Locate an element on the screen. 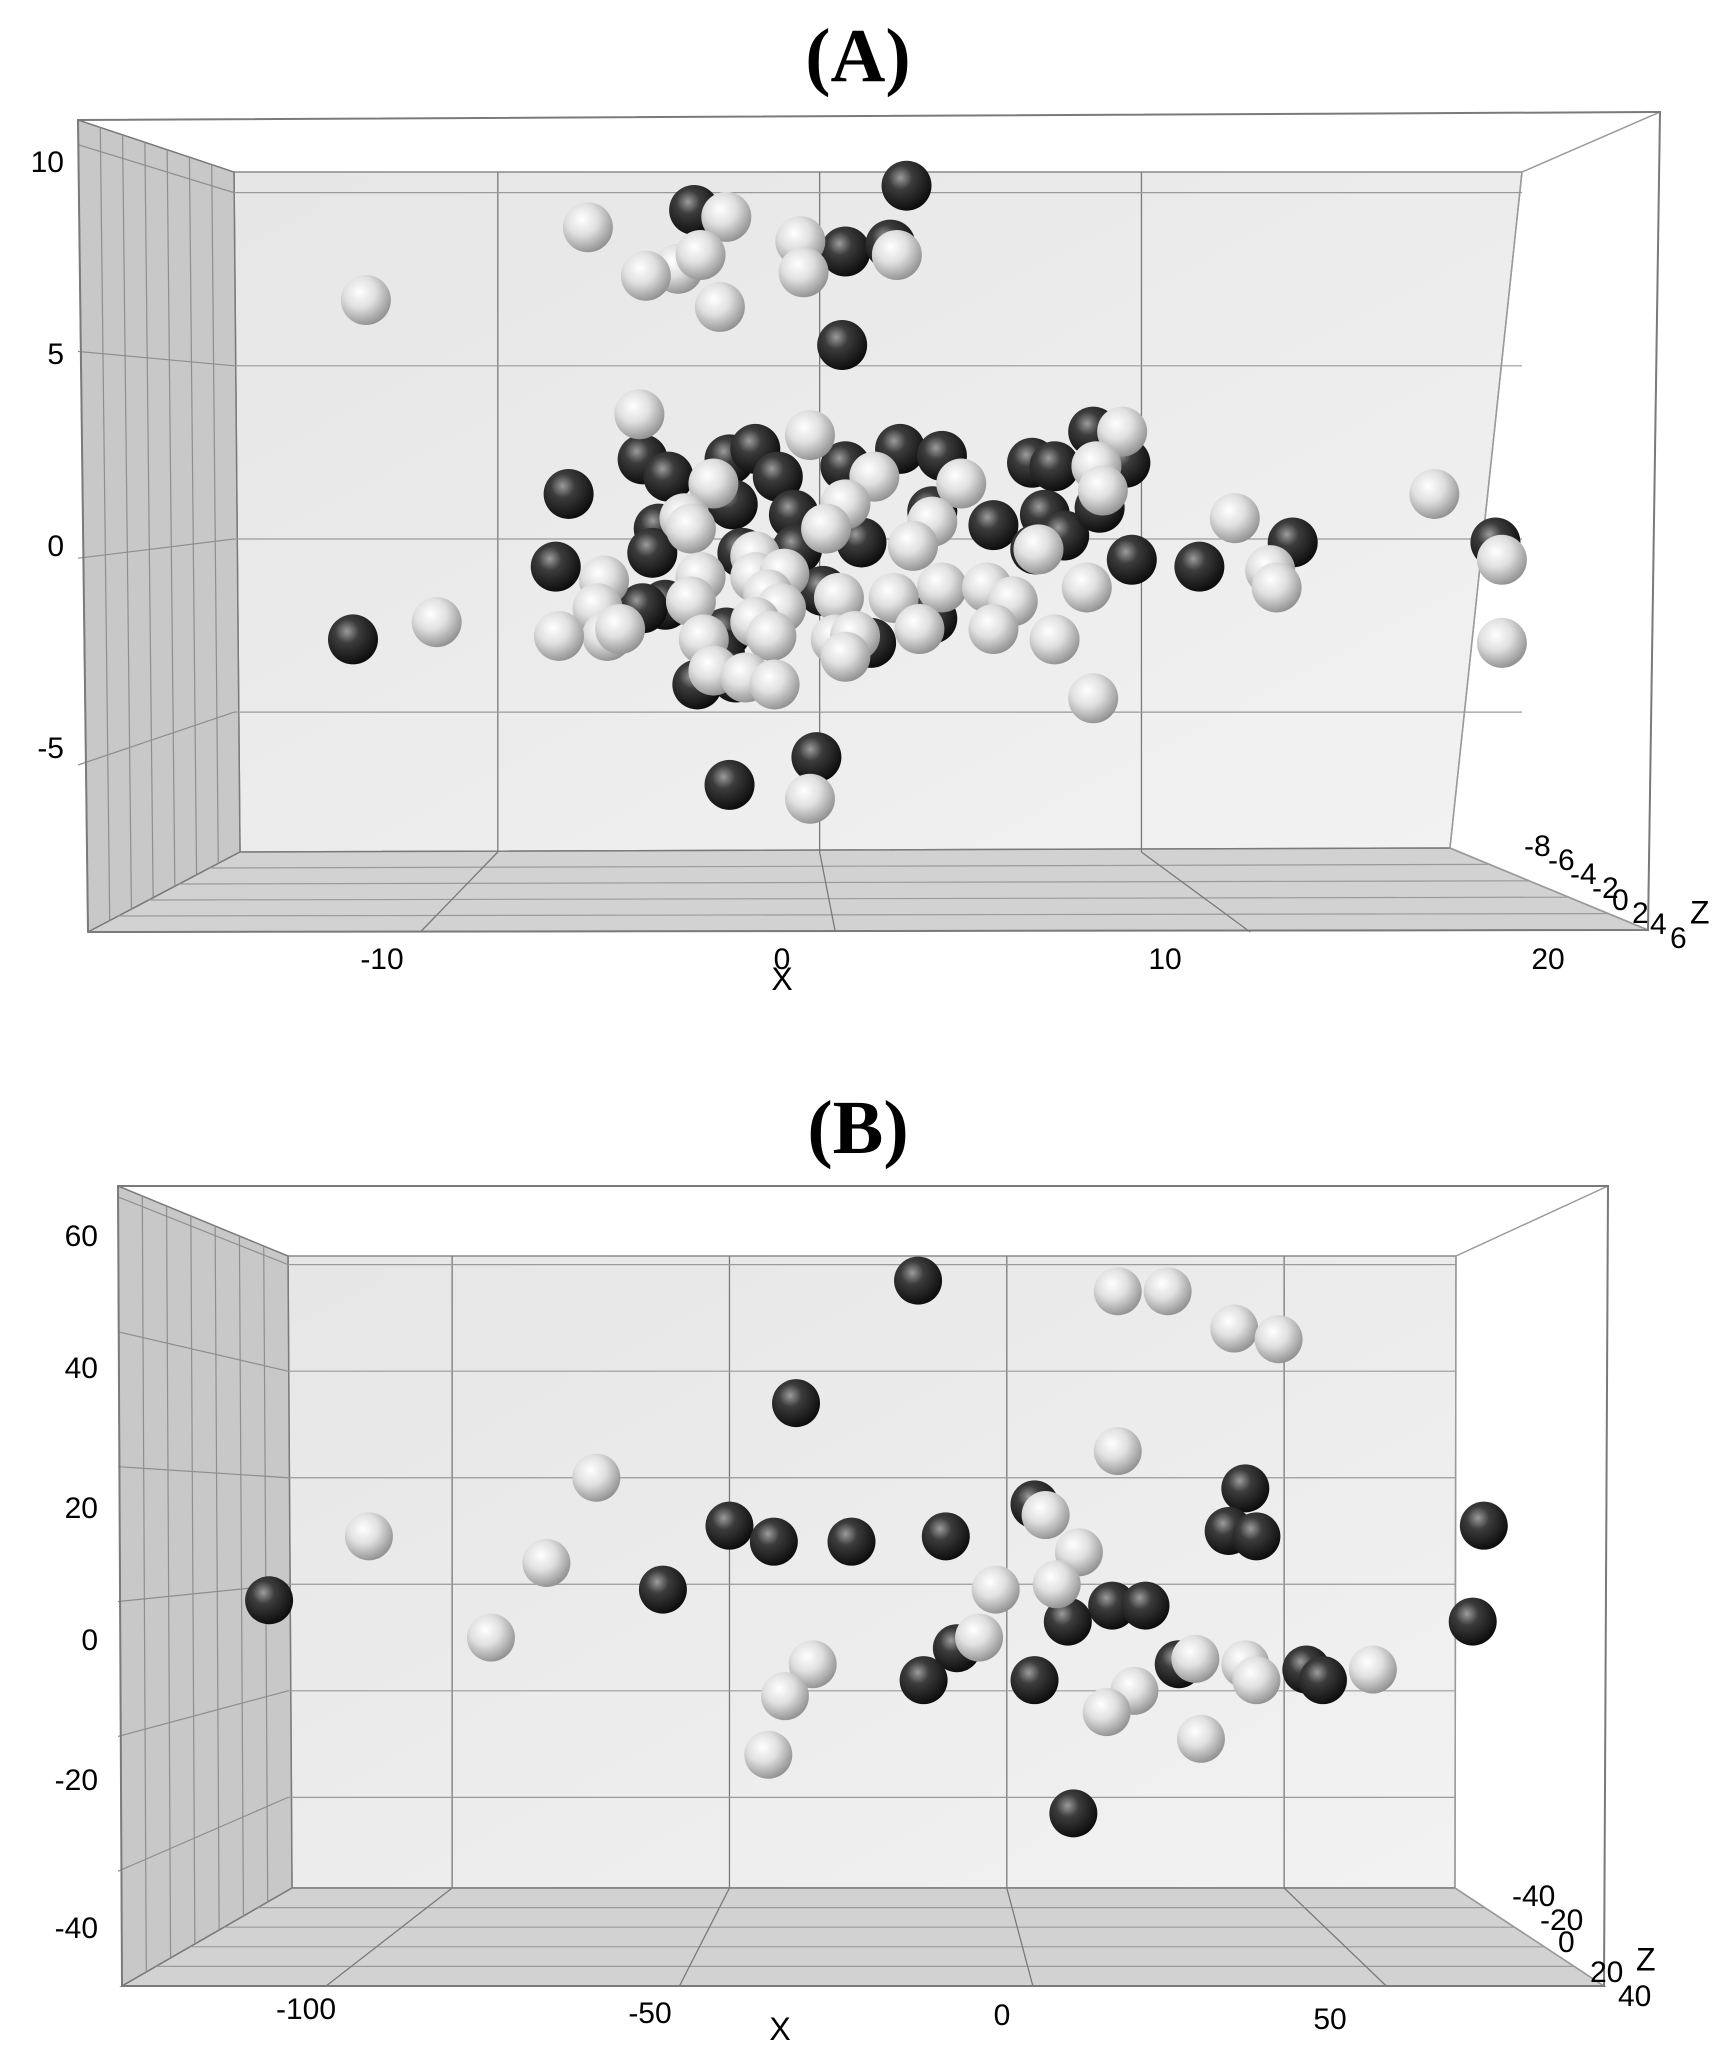 Image resolution: width=1716 pixels, height=2048 pixels. z-tick-label: 40 is located at coordinates (1634, 1996).